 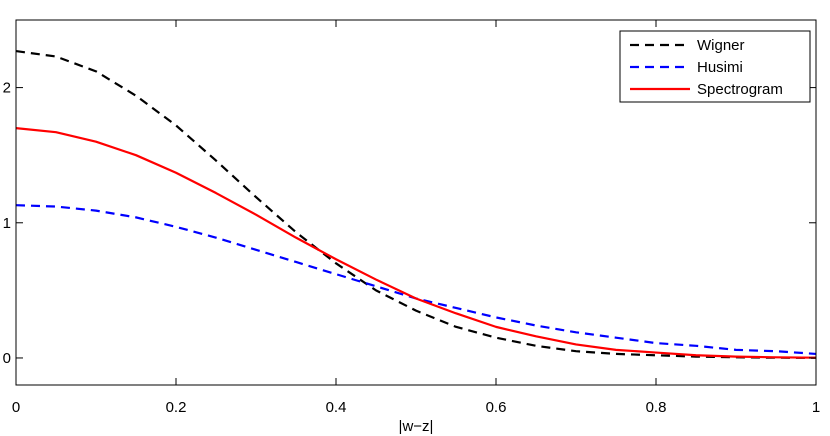 What do you see at coordinates (720, 67) in the screenshot?
I see `legend-label-husimi: Husimi` at bounding box center [720, 67].